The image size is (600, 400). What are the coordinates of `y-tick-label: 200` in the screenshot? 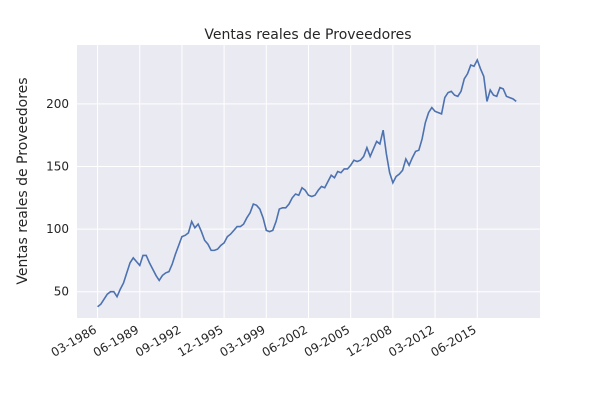 It's located at (57, 104).